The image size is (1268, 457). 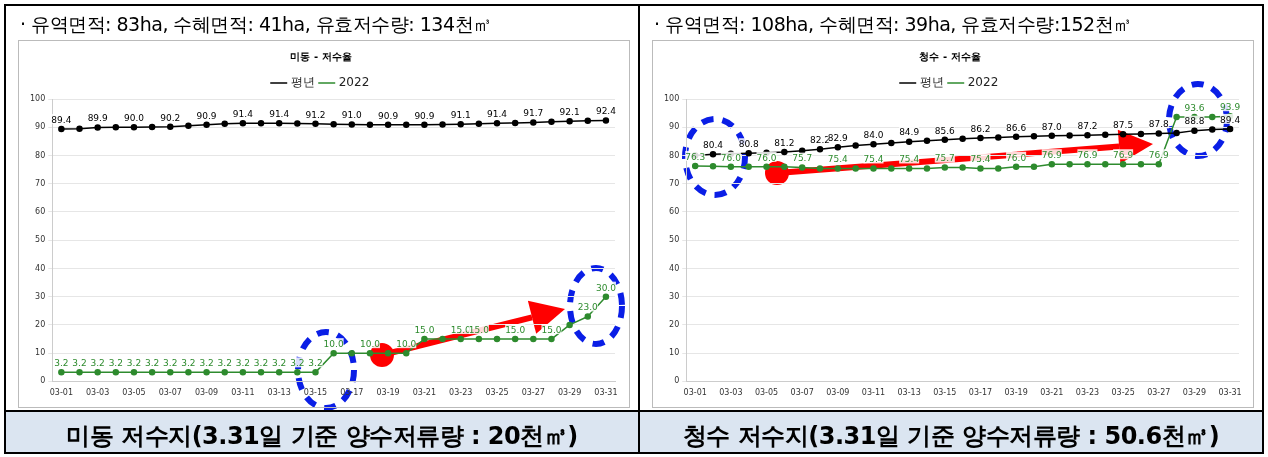 I want to click on data-label: 85.6, so click(x=945, y=130).